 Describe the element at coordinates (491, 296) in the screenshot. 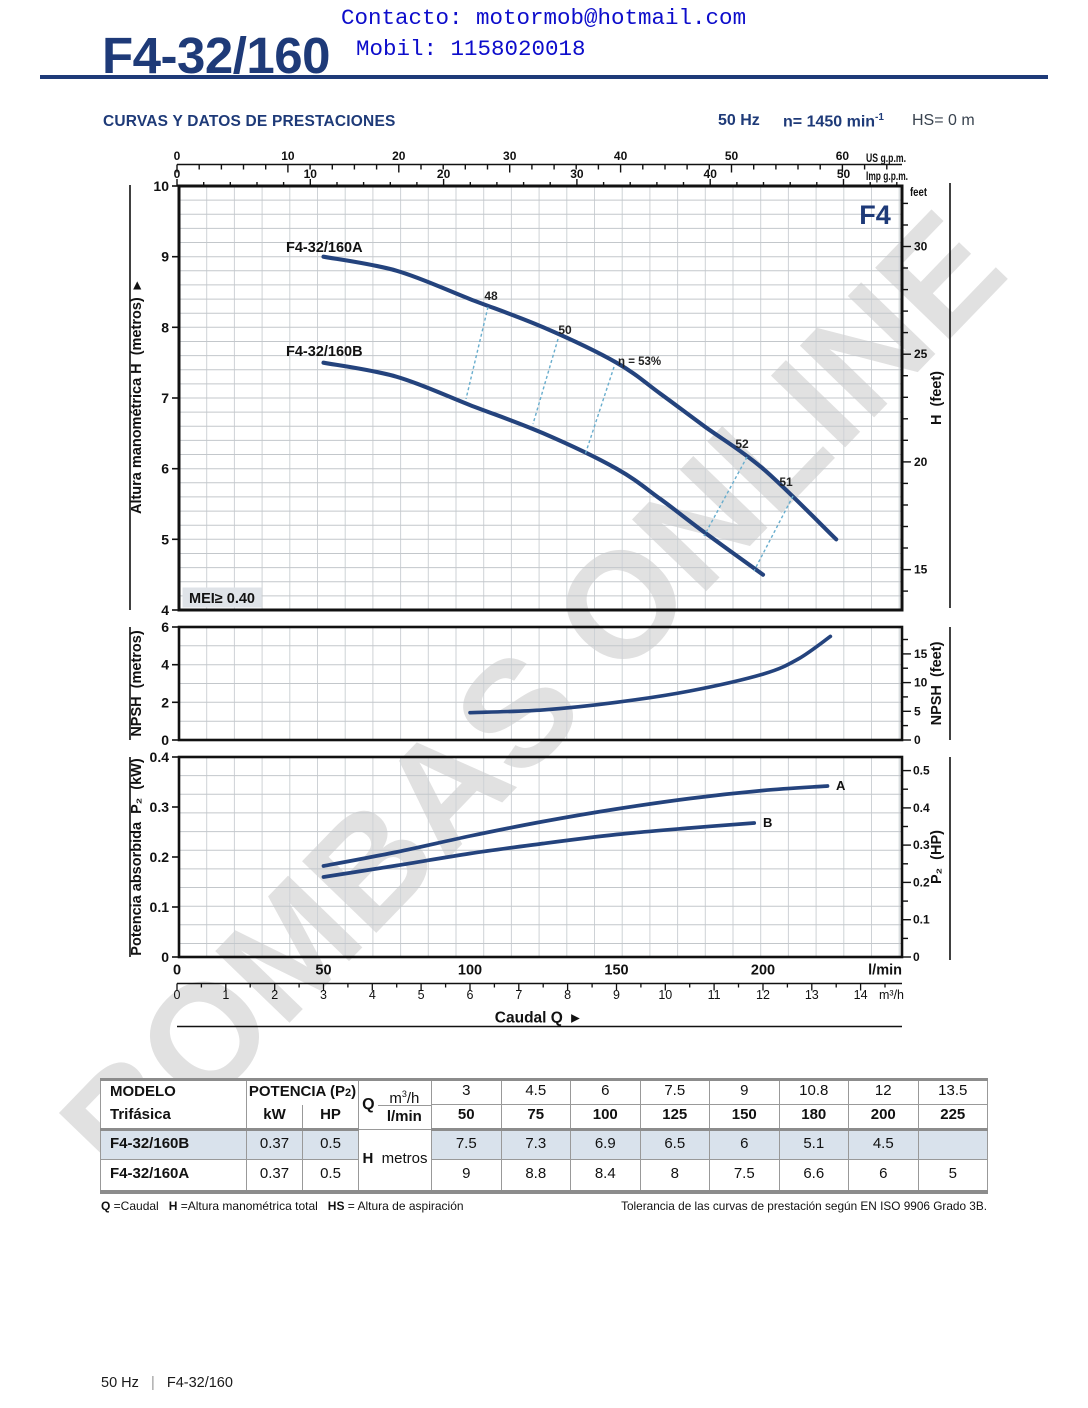

I see `svg-text: 48` at that location.